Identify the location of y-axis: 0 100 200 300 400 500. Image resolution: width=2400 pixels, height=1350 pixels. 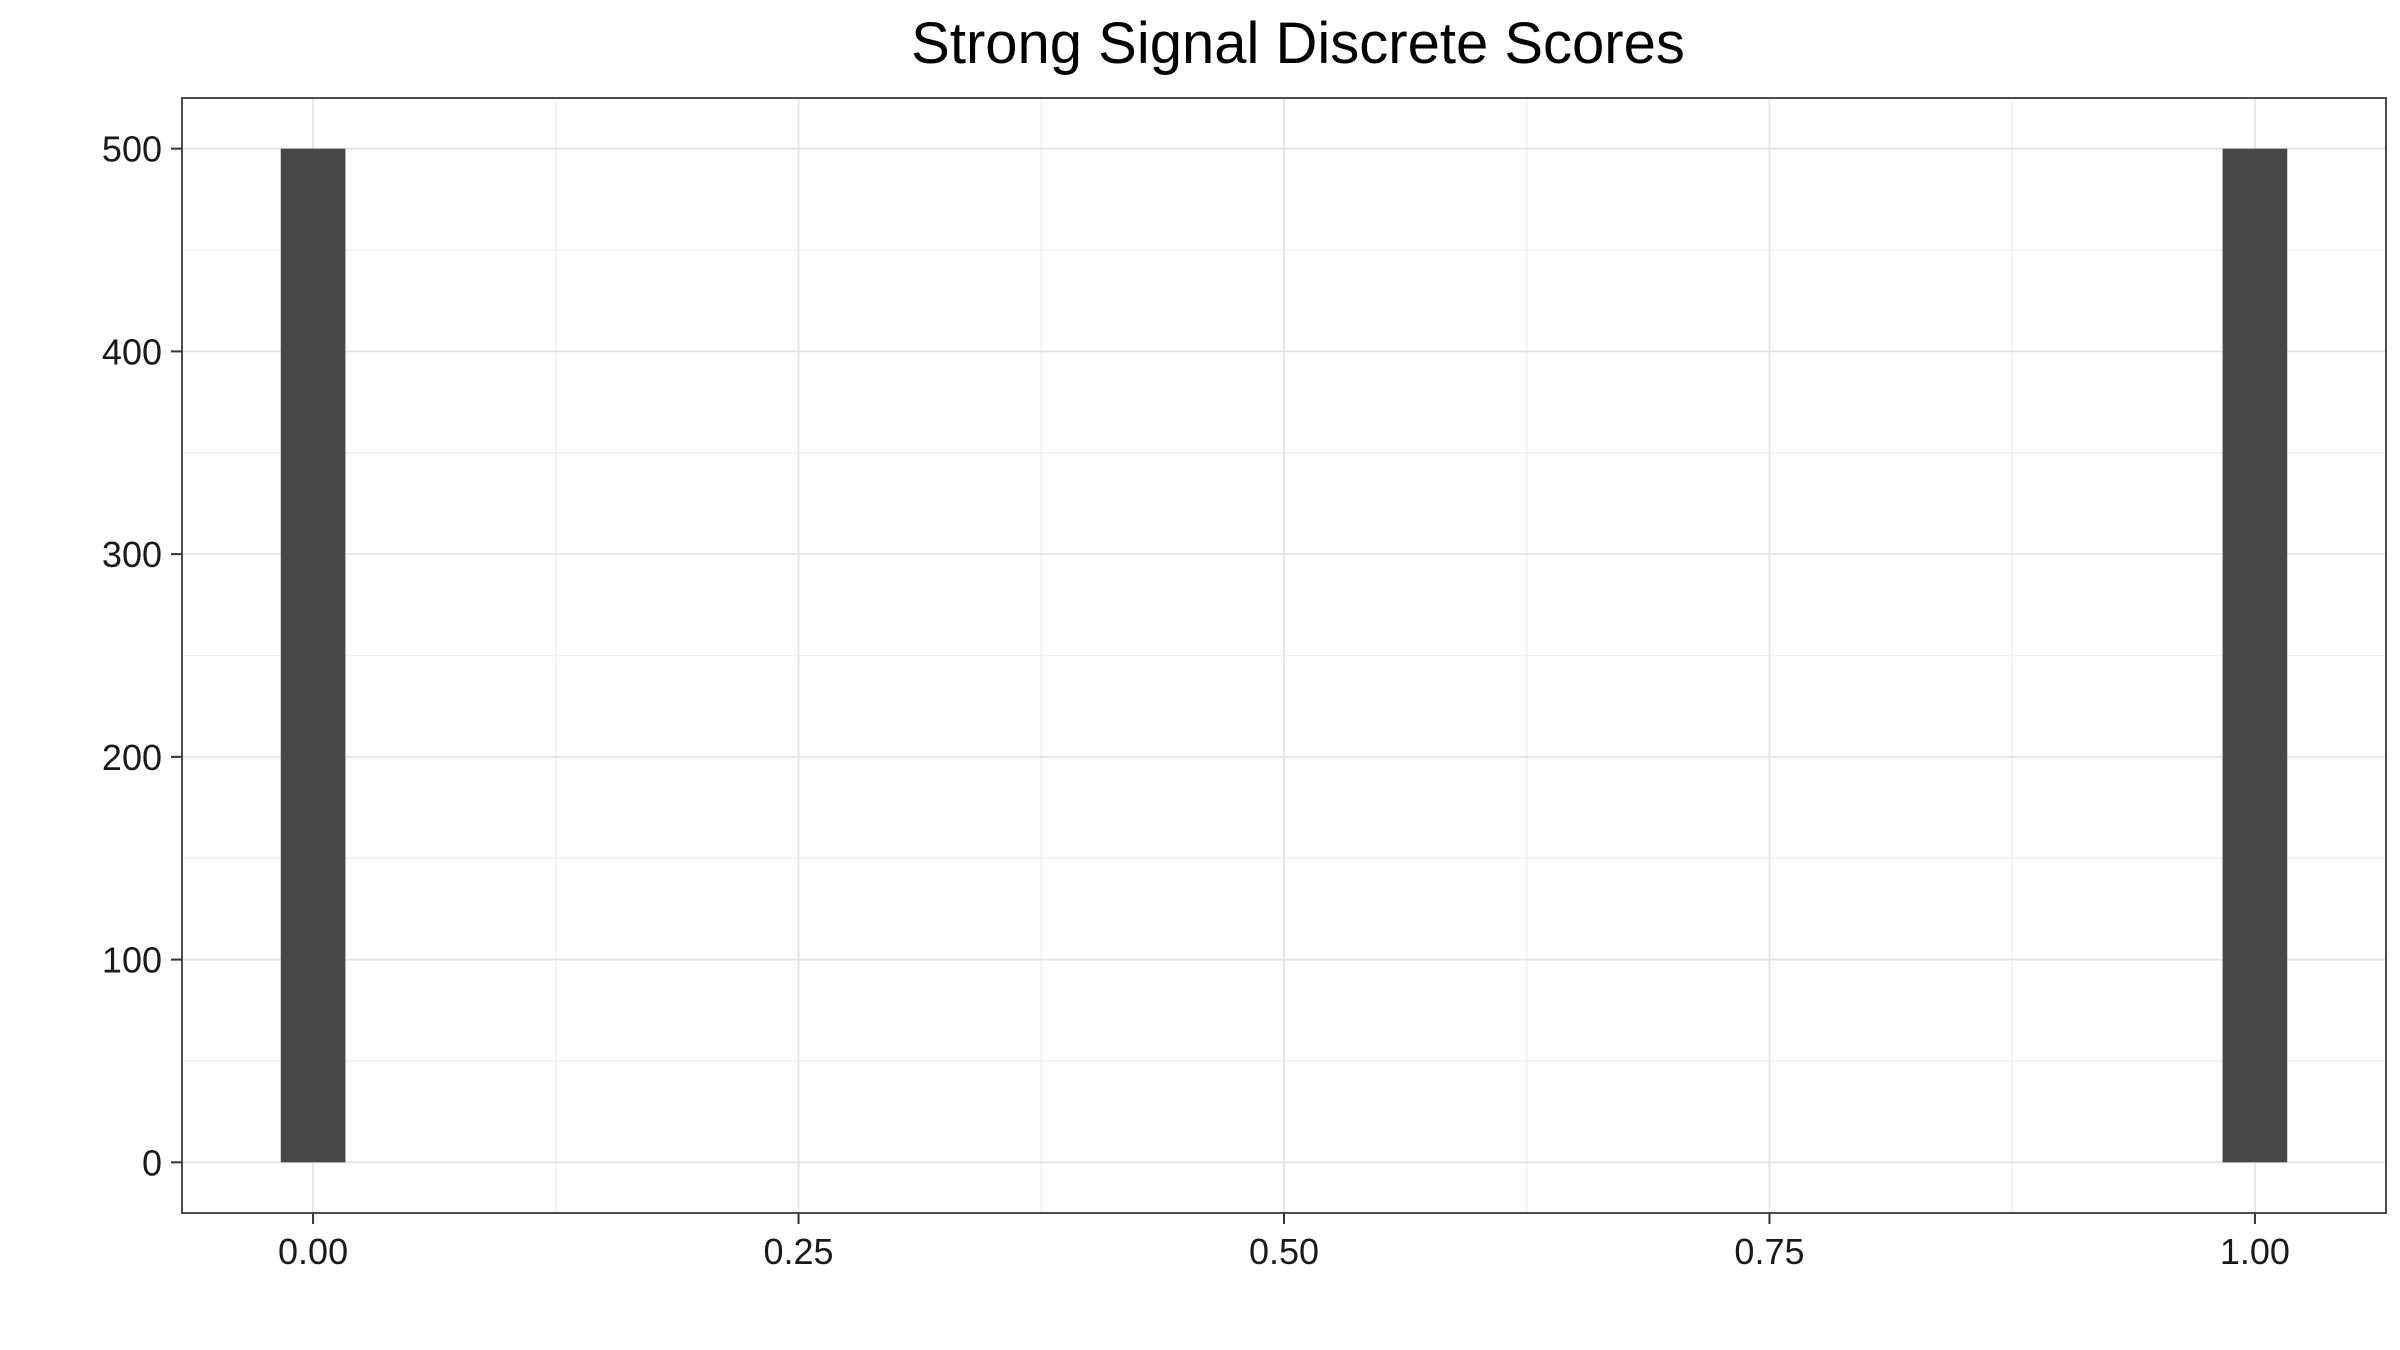
(142, 656).